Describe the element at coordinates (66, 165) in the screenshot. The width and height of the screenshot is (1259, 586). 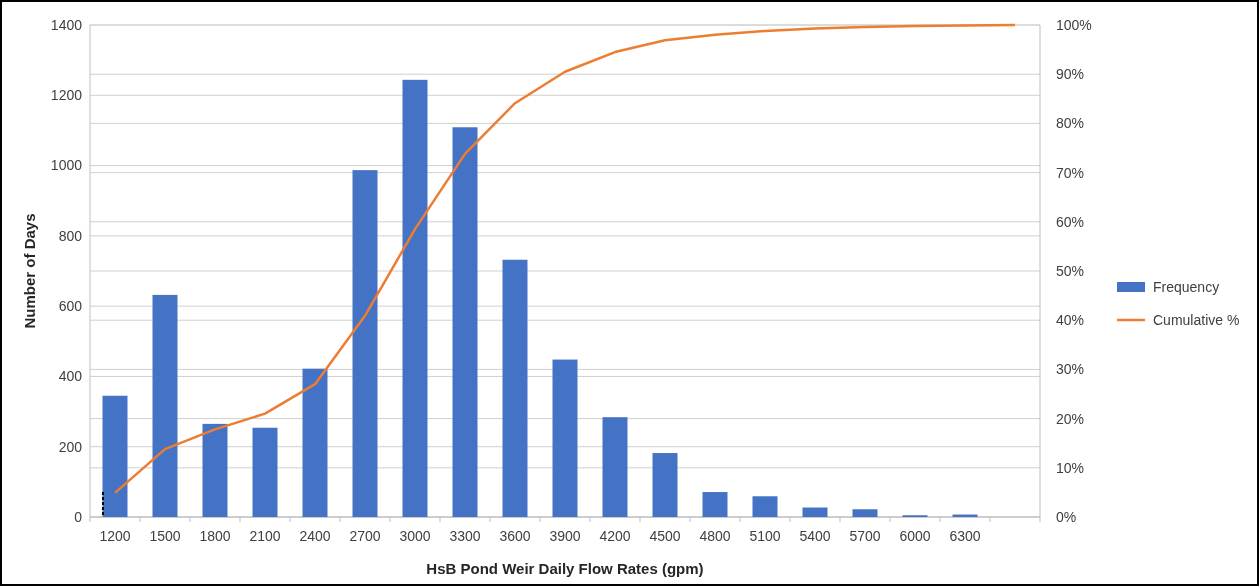
I see `y-tick-label: 1000` at that location.